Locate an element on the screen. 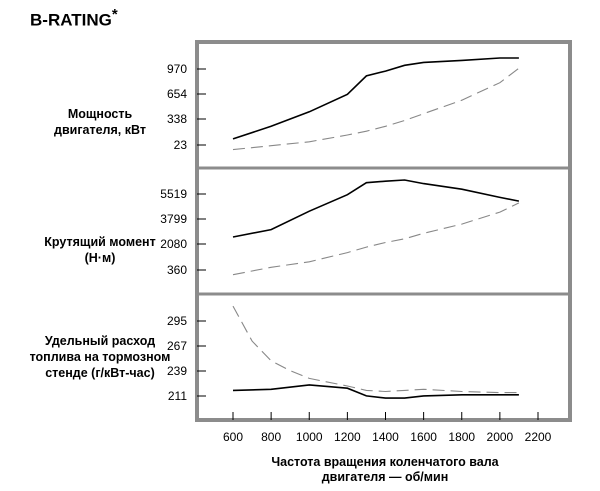 Image resolution: width=600 pixels, height=491 pixels. x-tick-label: 2200 is located at coordinates (538, 437).